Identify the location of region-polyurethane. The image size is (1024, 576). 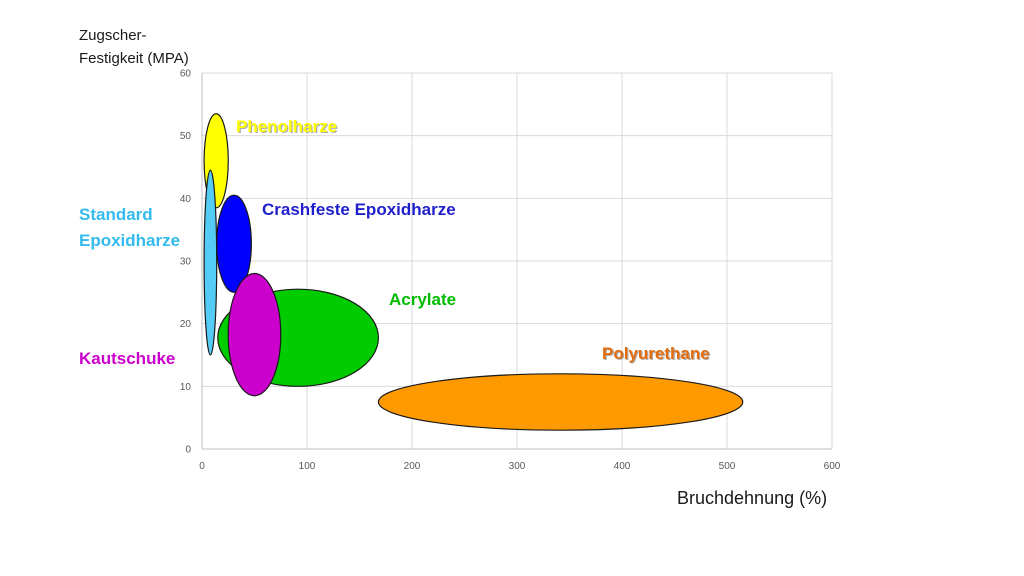
(560, 402).